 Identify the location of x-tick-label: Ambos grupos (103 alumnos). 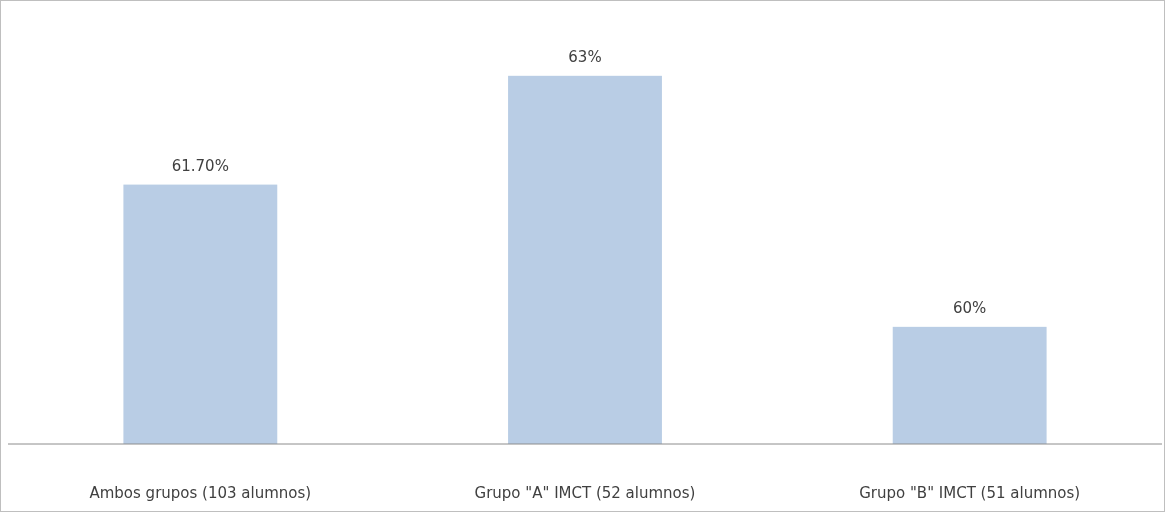
(200, 493).